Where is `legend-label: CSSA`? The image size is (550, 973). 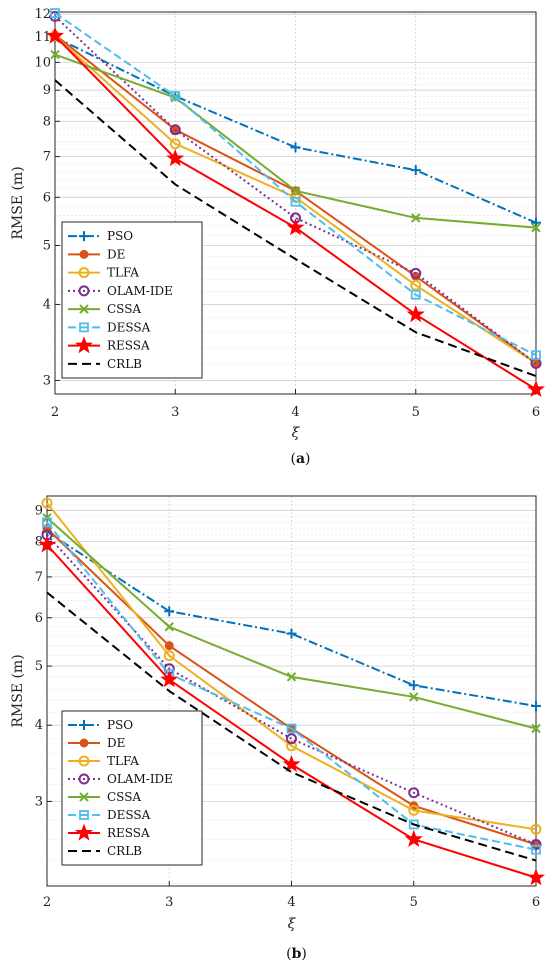 legend-label: CSSA is located at coordinates (124, 797).